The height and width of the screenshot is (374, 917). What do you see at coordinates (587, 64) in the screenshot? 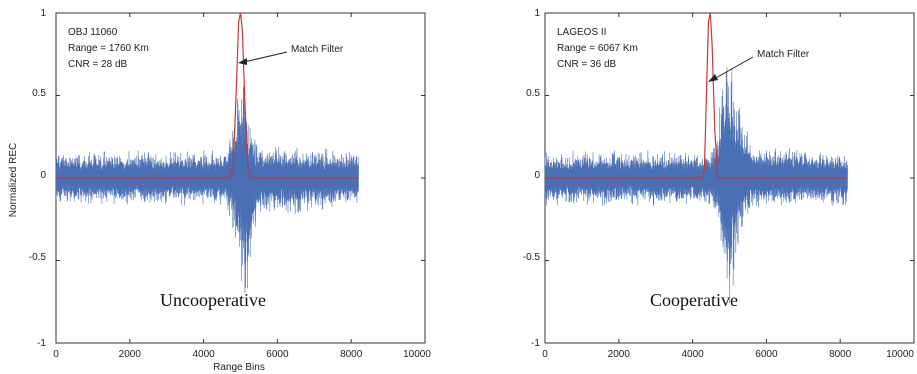
I see `info-line-cnr: CNR = 36 dB` at bounding box center [587, 64].